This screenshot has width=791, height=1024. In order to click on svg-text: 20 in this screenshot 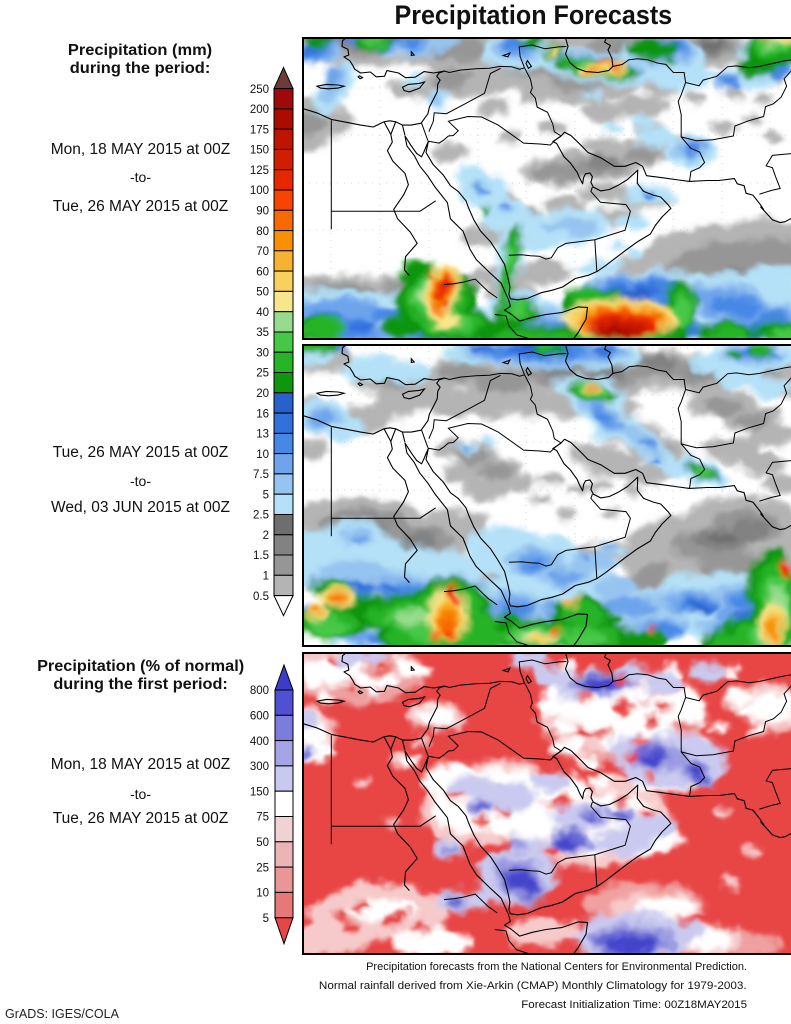, I will do `click(262, 394)`.